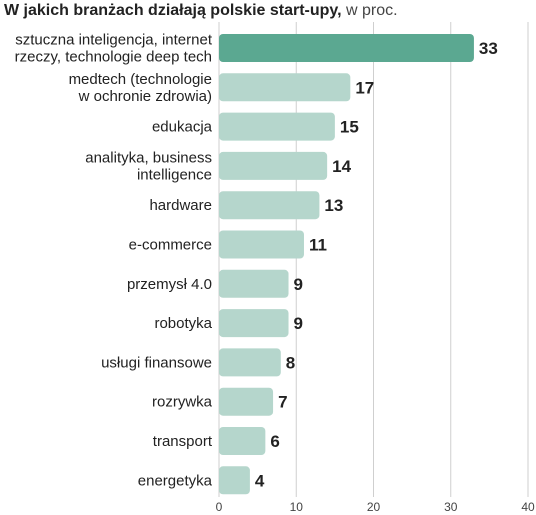 The height and width of the screenshot is (515, 536). What do you see at coordinates (182, 127) in the screenshot?
I see `category-label: edukacja` at bounding box center [182, 127].